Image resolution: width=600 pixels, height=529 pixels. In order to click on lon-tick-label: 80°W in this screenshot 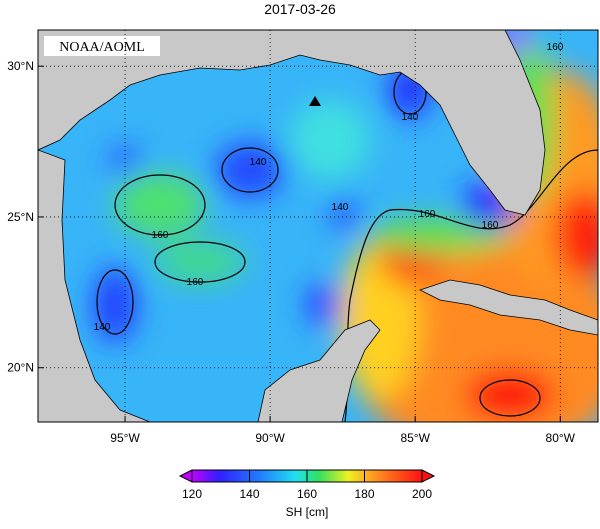, I will do `click(561, 438)`.